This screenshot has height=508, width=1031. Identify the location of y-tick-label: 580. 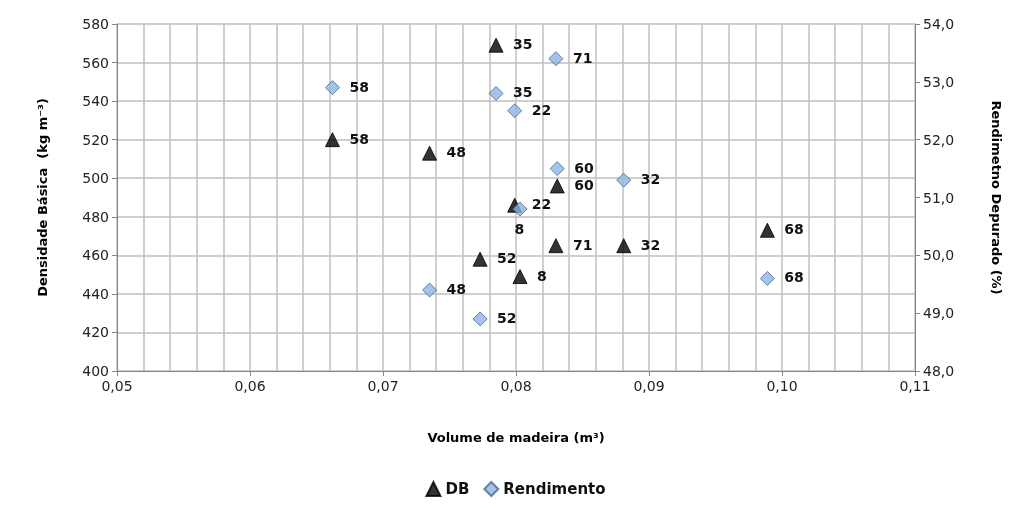
(95, 24).